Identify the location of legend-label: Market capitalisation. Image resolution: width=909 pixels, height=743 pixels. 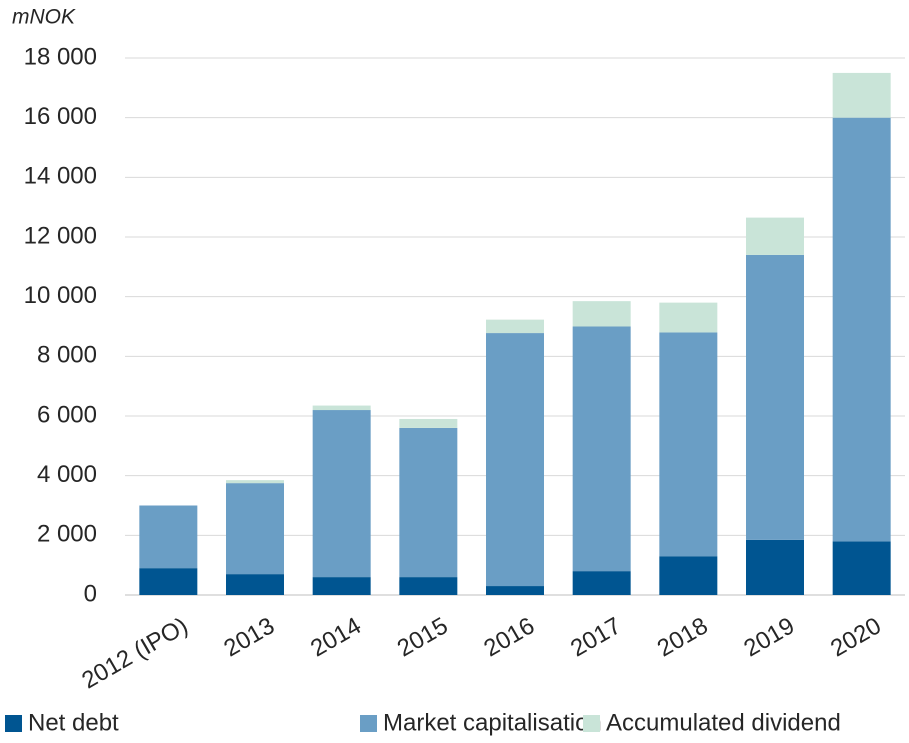
(492, 722).